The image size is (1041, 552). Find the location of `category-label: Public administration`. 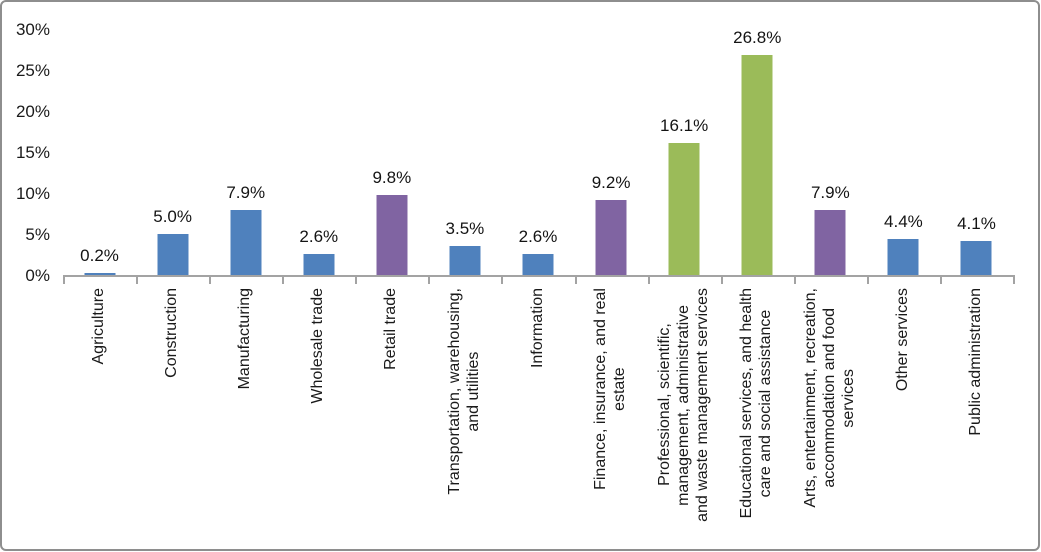

category-label: Public administration is located at coordinates (976, 362).